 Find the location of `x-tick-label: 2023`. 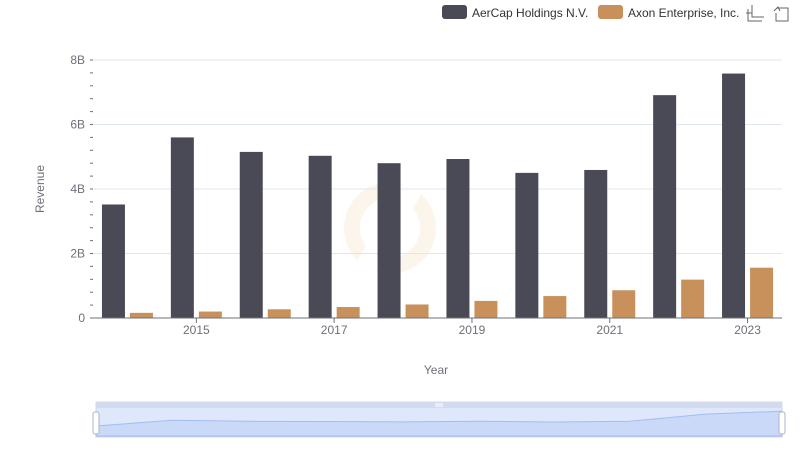

x-tick-label: 2023 is located at coordinates (747, 330).